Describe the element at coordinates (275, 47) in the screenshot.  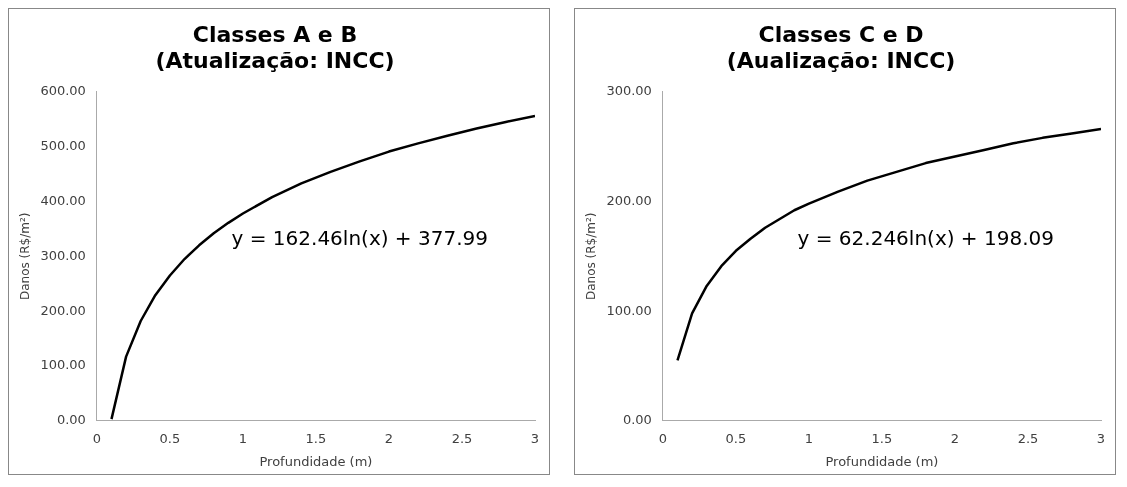
I see `chart-title: Classes A e B (Atualização: INCC)` at that location.